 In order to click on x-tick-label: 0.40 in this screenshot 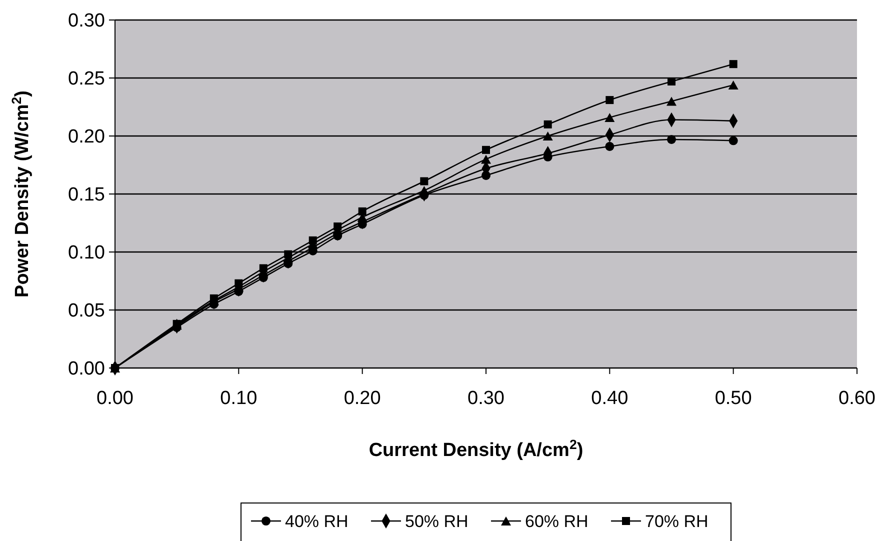, I will do `click(609, 398)`.